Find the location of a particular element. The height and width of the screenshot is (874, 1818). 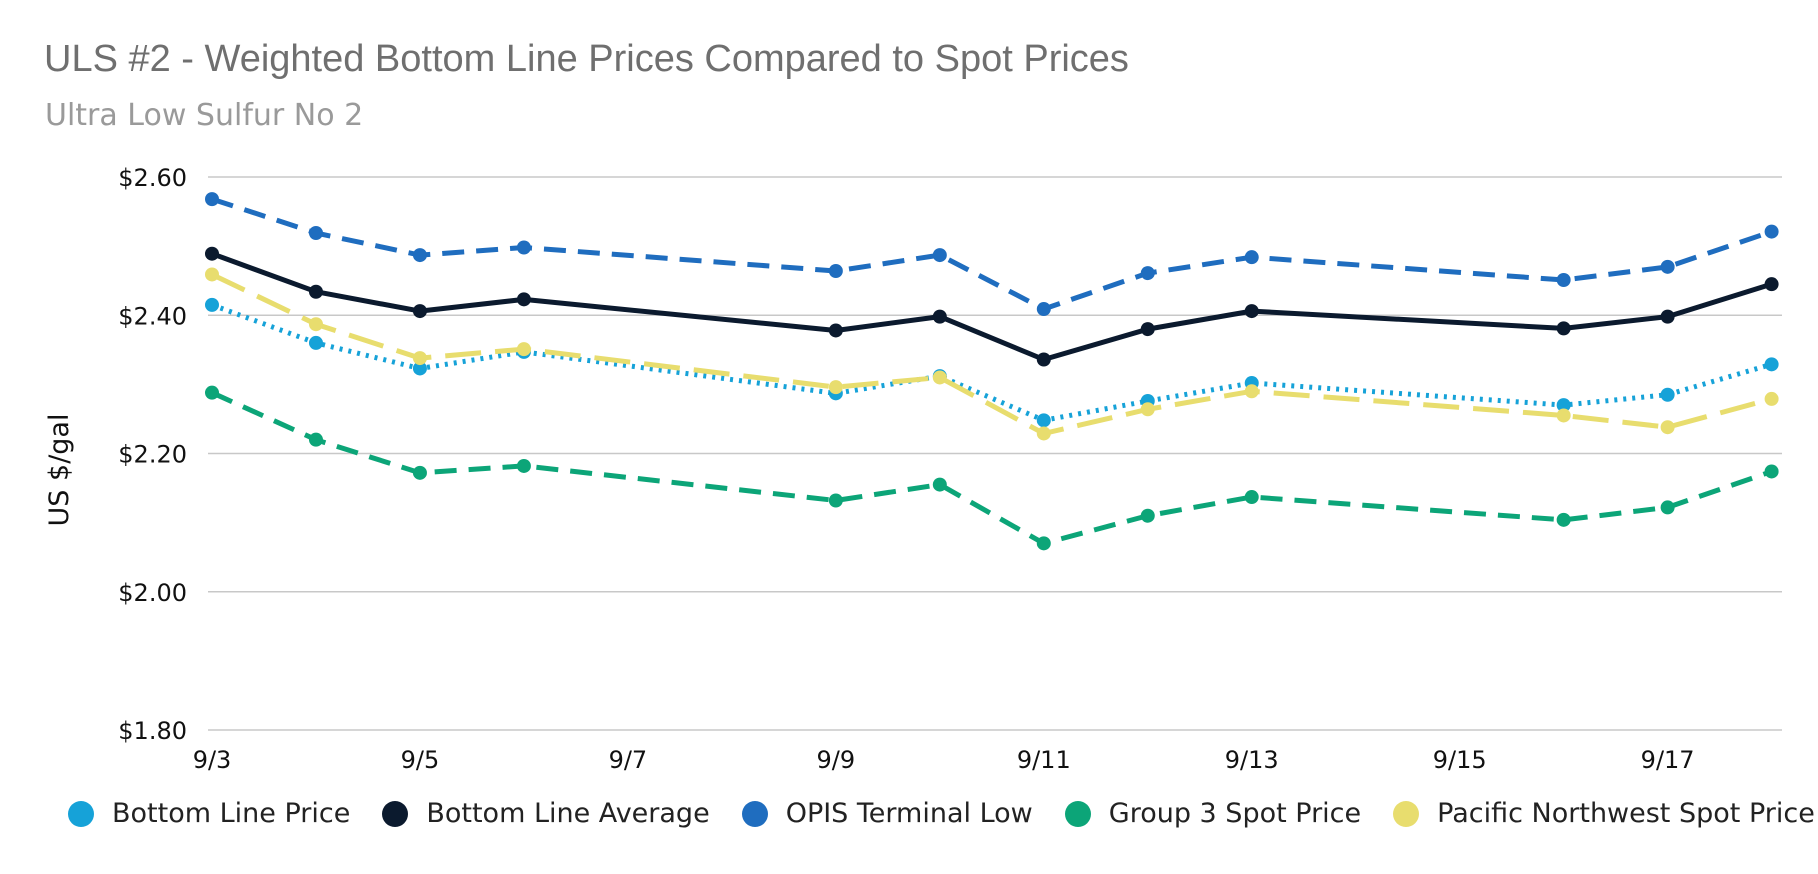

x-tick-label: 9/5 is located at coordinates (420, 760).